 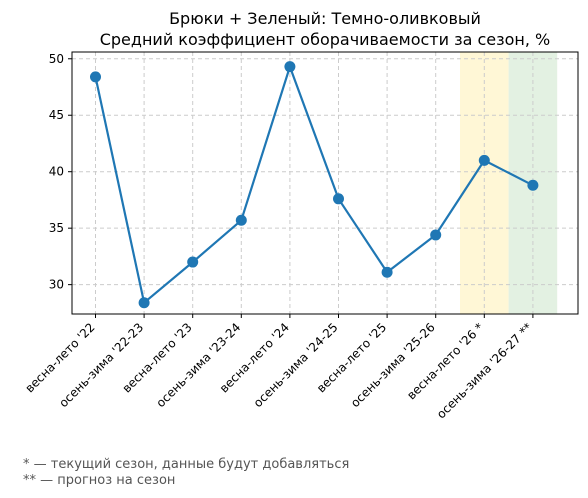 I want to click on x-tick-label-3: осень-зима '23-24, so click(x=199, y=365).